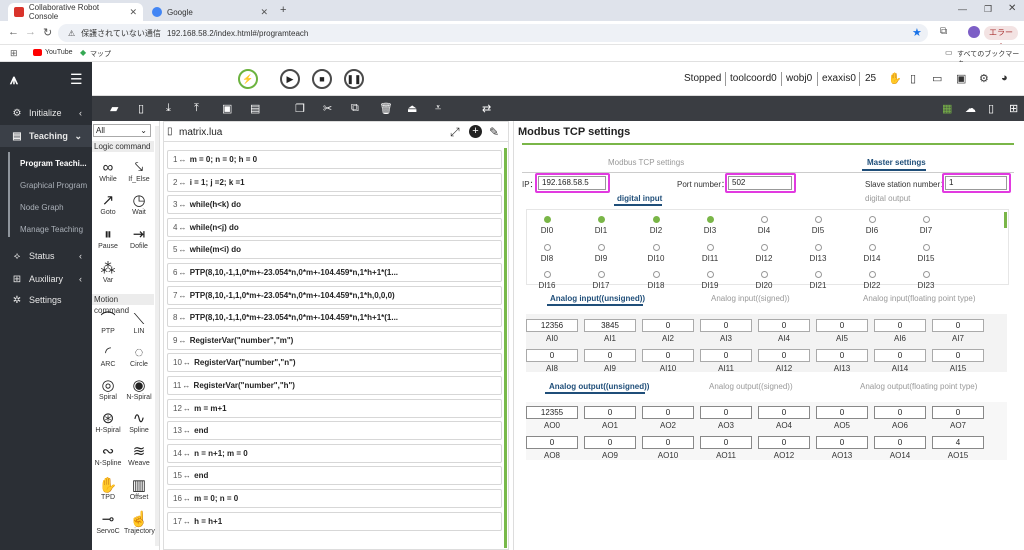 This screenshot has height=550, width=1024. Describe the element at coordinates (334, 227) in the screenshot. I see `program-line: 4↔ while(n<j) do` at that location.